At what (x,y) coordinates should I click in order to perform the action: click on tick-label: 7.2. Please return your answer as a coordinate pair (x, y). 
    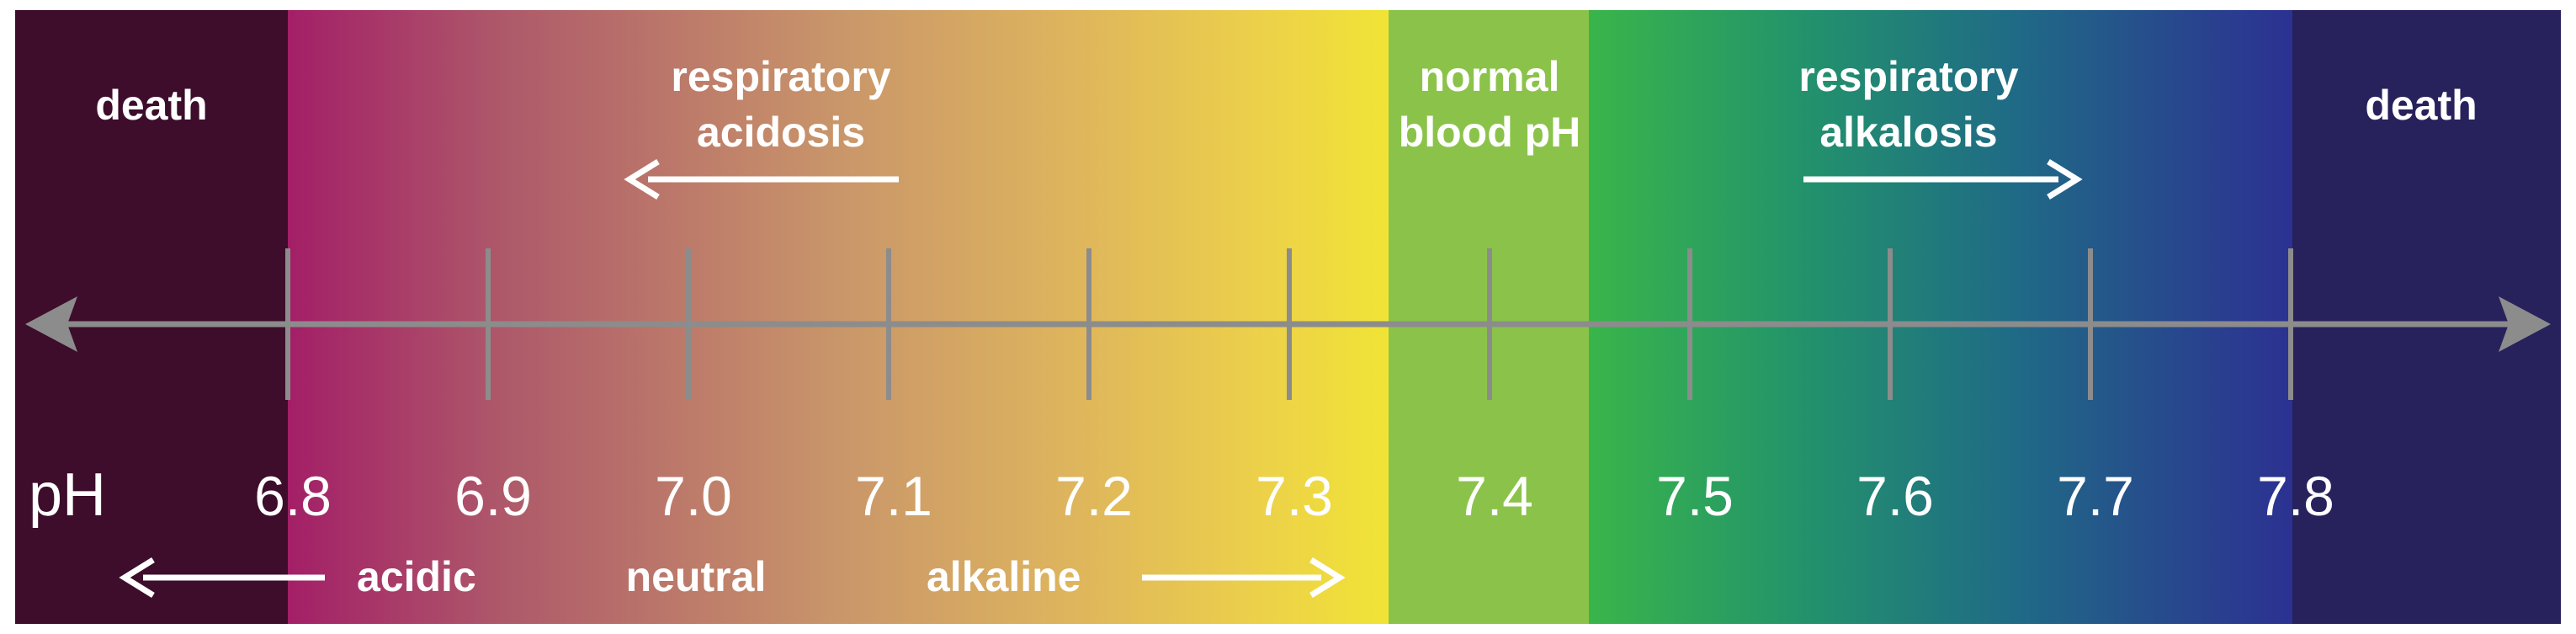
    Looking at the image, I should click on (1094, 496).